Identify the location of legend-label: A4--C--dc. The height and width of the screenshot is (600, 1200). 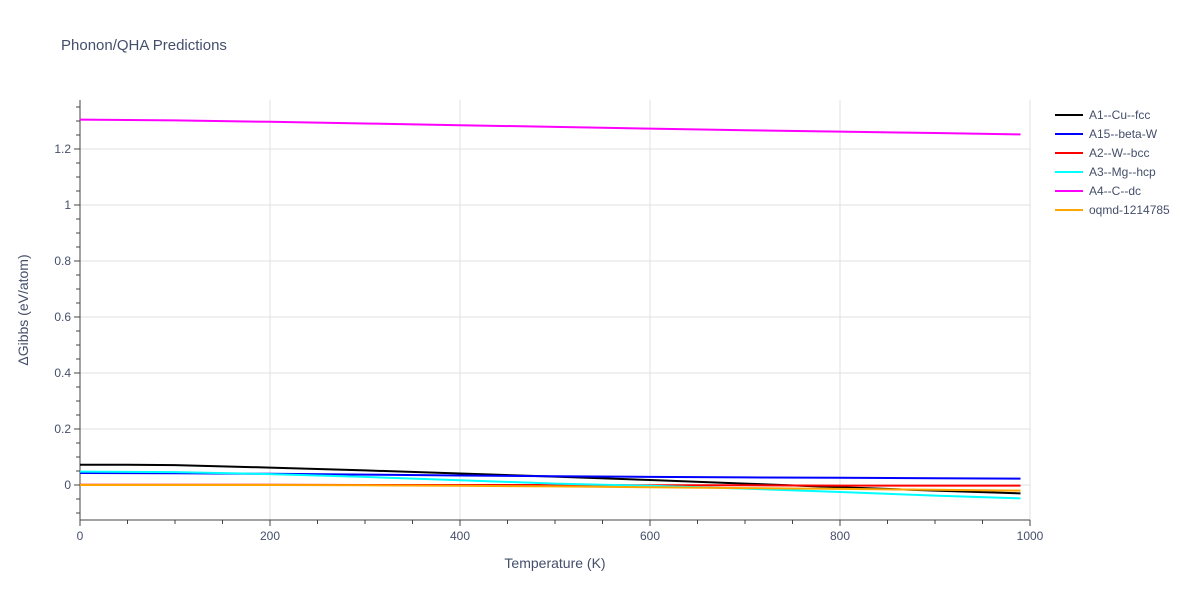
(1115, 191).